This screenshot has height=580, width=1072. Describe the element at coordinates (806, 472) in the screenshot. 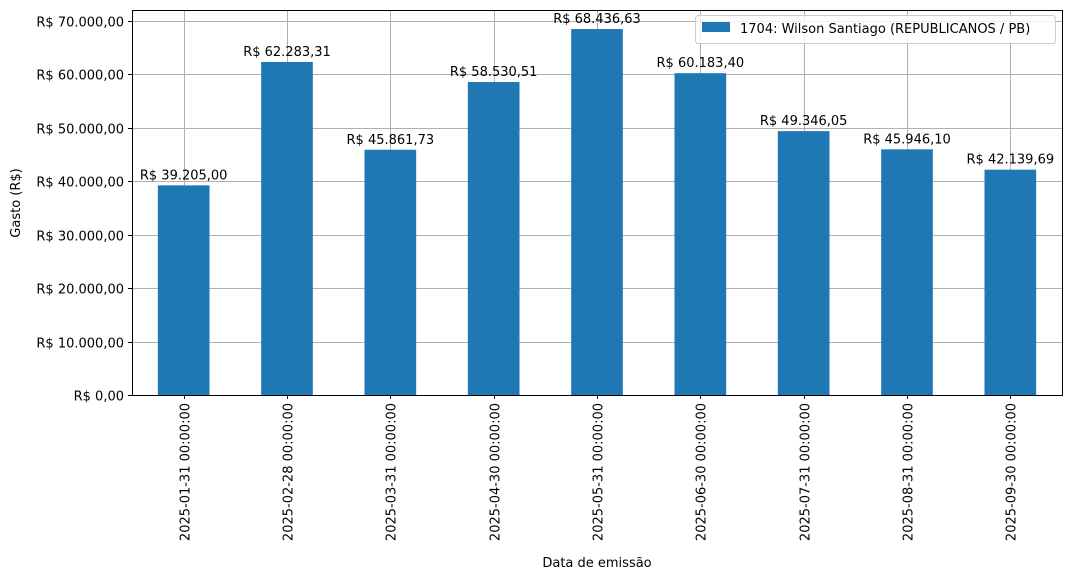

I see `x-tick-label: 2025-07-31 00:00:00` at that location.